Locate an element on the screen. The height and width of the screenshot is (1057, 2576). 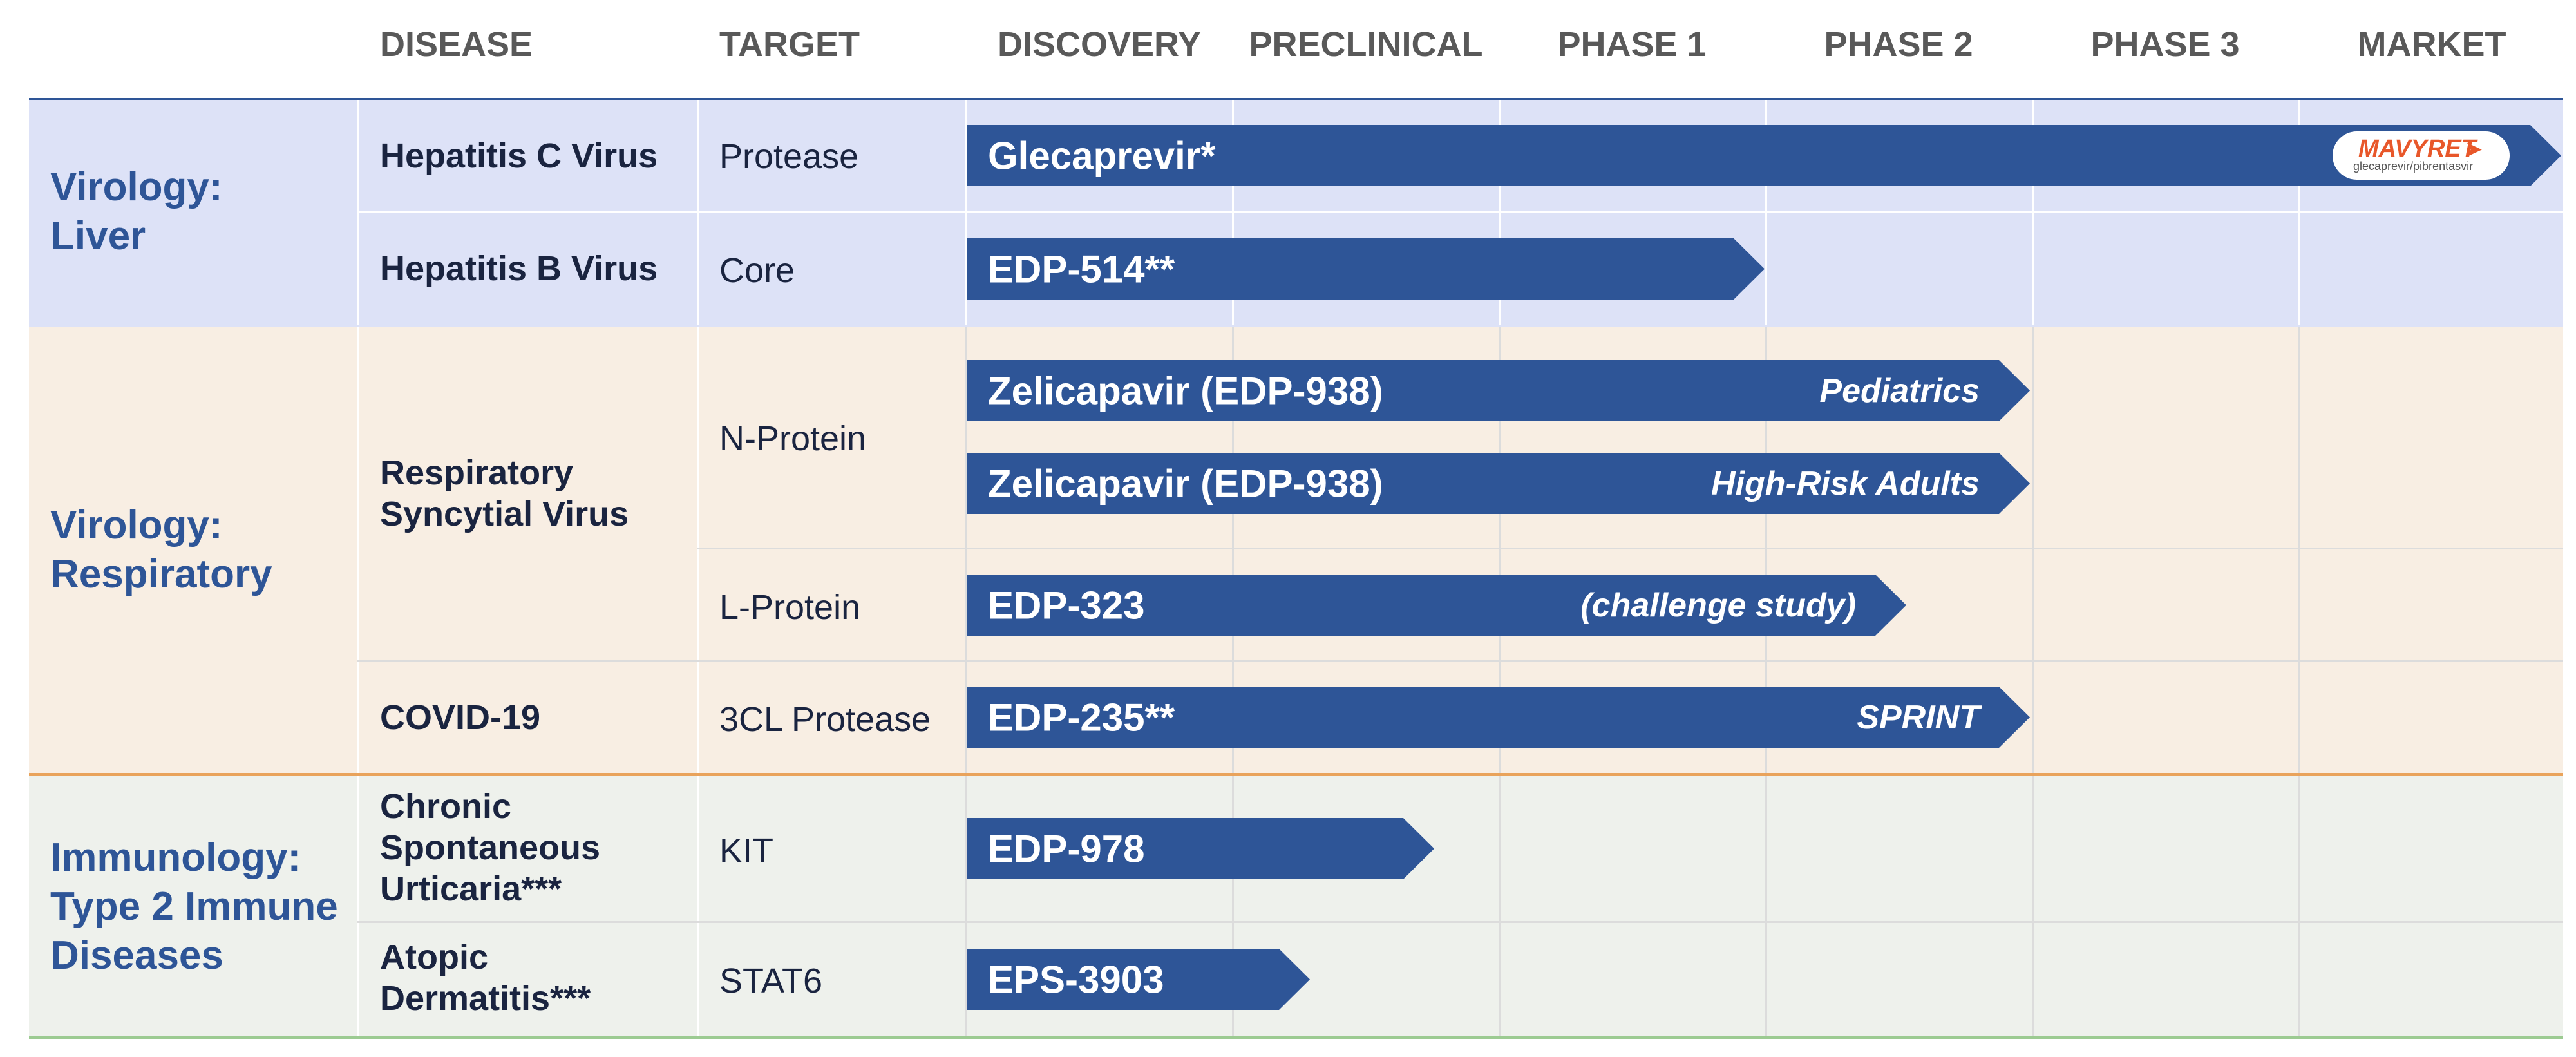
disease-rsv: Respiratory Syncytial Virus is located at coordinates (505, 493).